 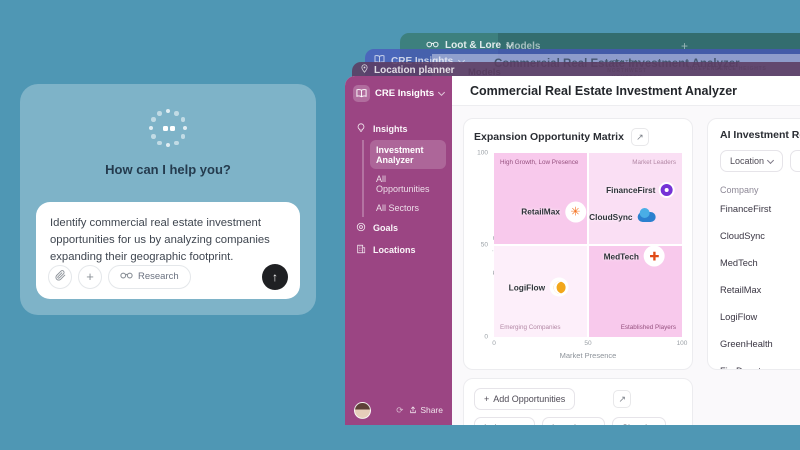 I want to click on table-header: Company Signal, so click(x=760, y=190).